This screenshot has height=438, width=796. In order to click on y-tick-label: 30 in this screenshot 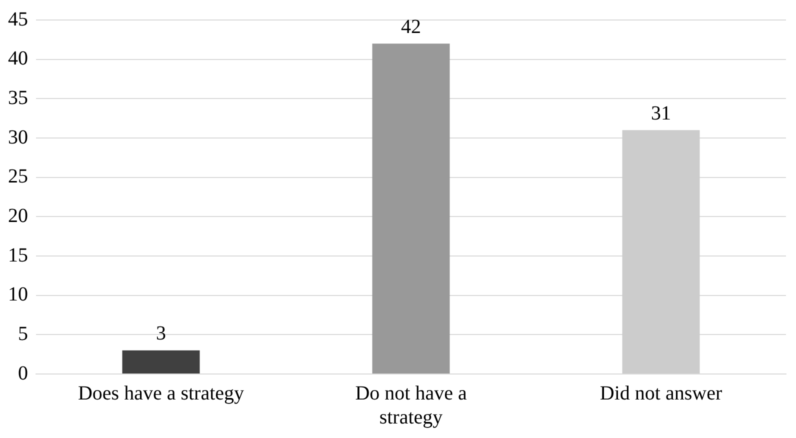, I will do `click(18, 137)`.